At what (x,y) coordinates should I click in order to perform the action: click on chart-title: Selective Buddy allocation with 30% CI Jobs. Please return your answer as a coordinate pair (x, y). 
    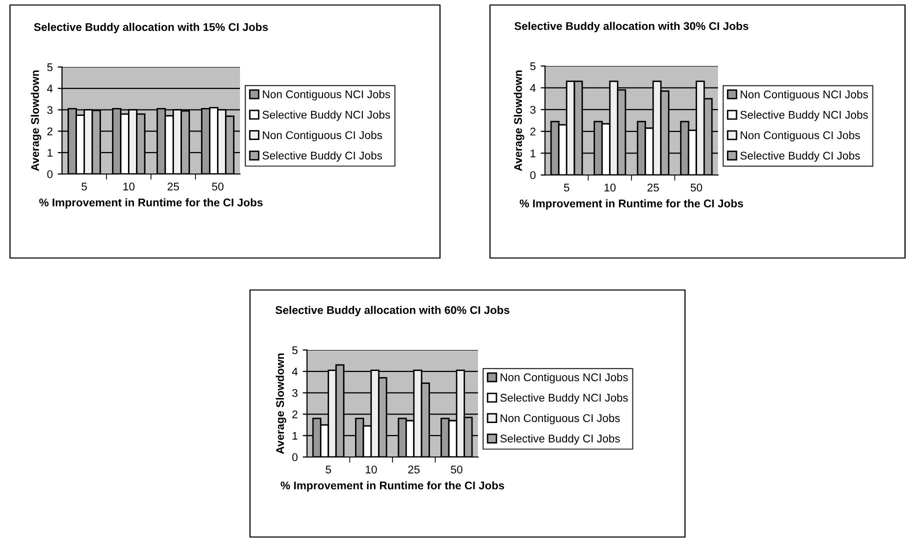
    Looking at the image, I should click on (631, 27).